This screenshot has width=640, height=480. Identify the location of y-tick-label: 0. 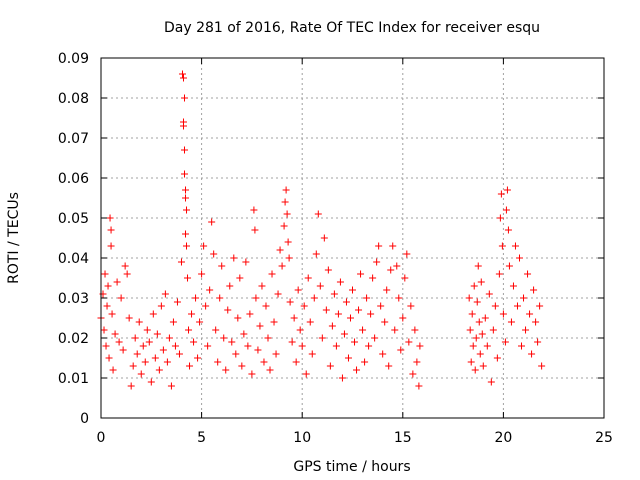
(84, 419).